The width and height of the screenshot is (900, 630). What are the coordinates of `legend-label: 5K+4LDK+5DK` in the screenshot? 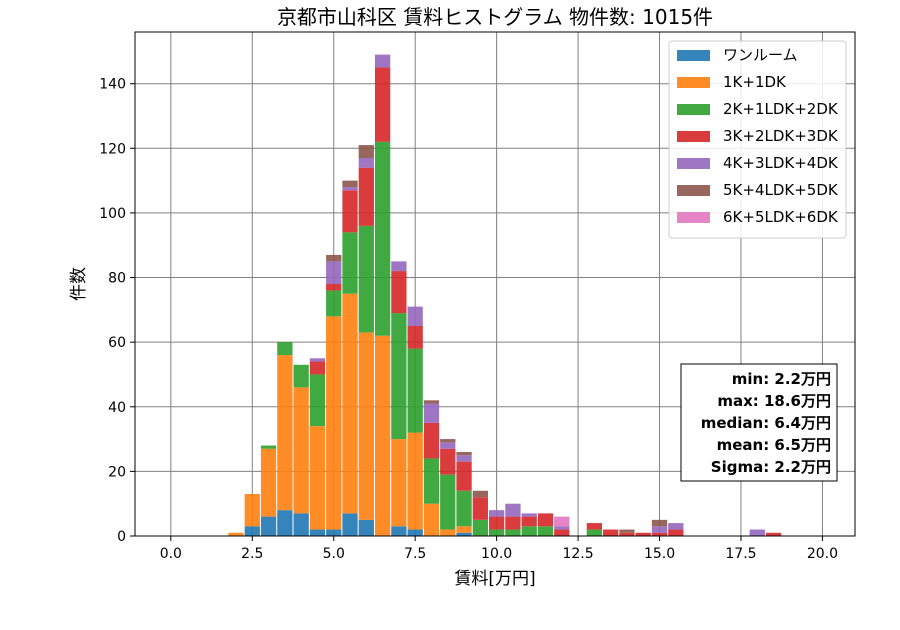 It's located at (781, 190).